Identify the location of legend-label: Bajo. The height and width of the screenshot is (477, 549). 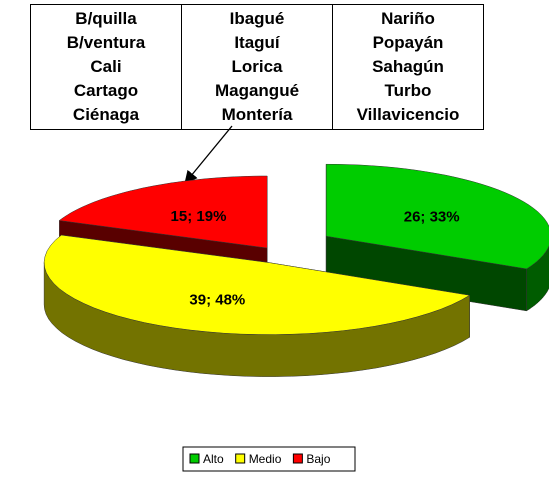
(318, 459).